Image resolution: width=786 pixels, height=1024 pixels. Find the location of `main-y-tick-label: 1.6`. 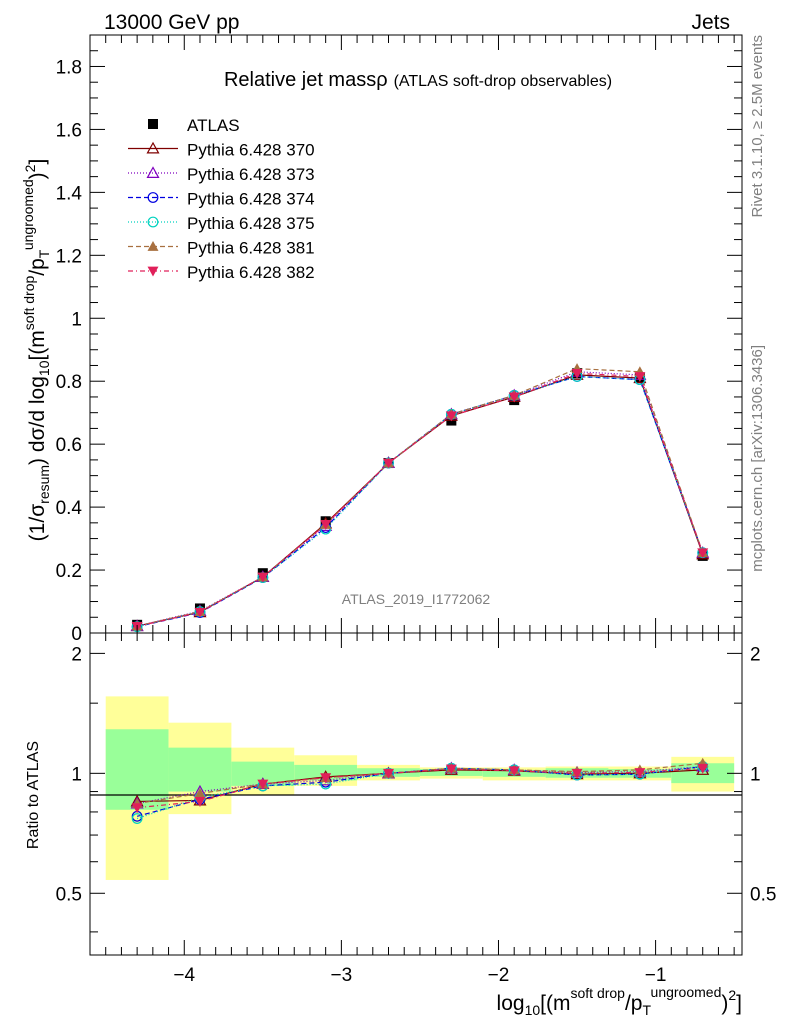

main-y-tick-label: 1.6 is located at coordinates (69, 130).